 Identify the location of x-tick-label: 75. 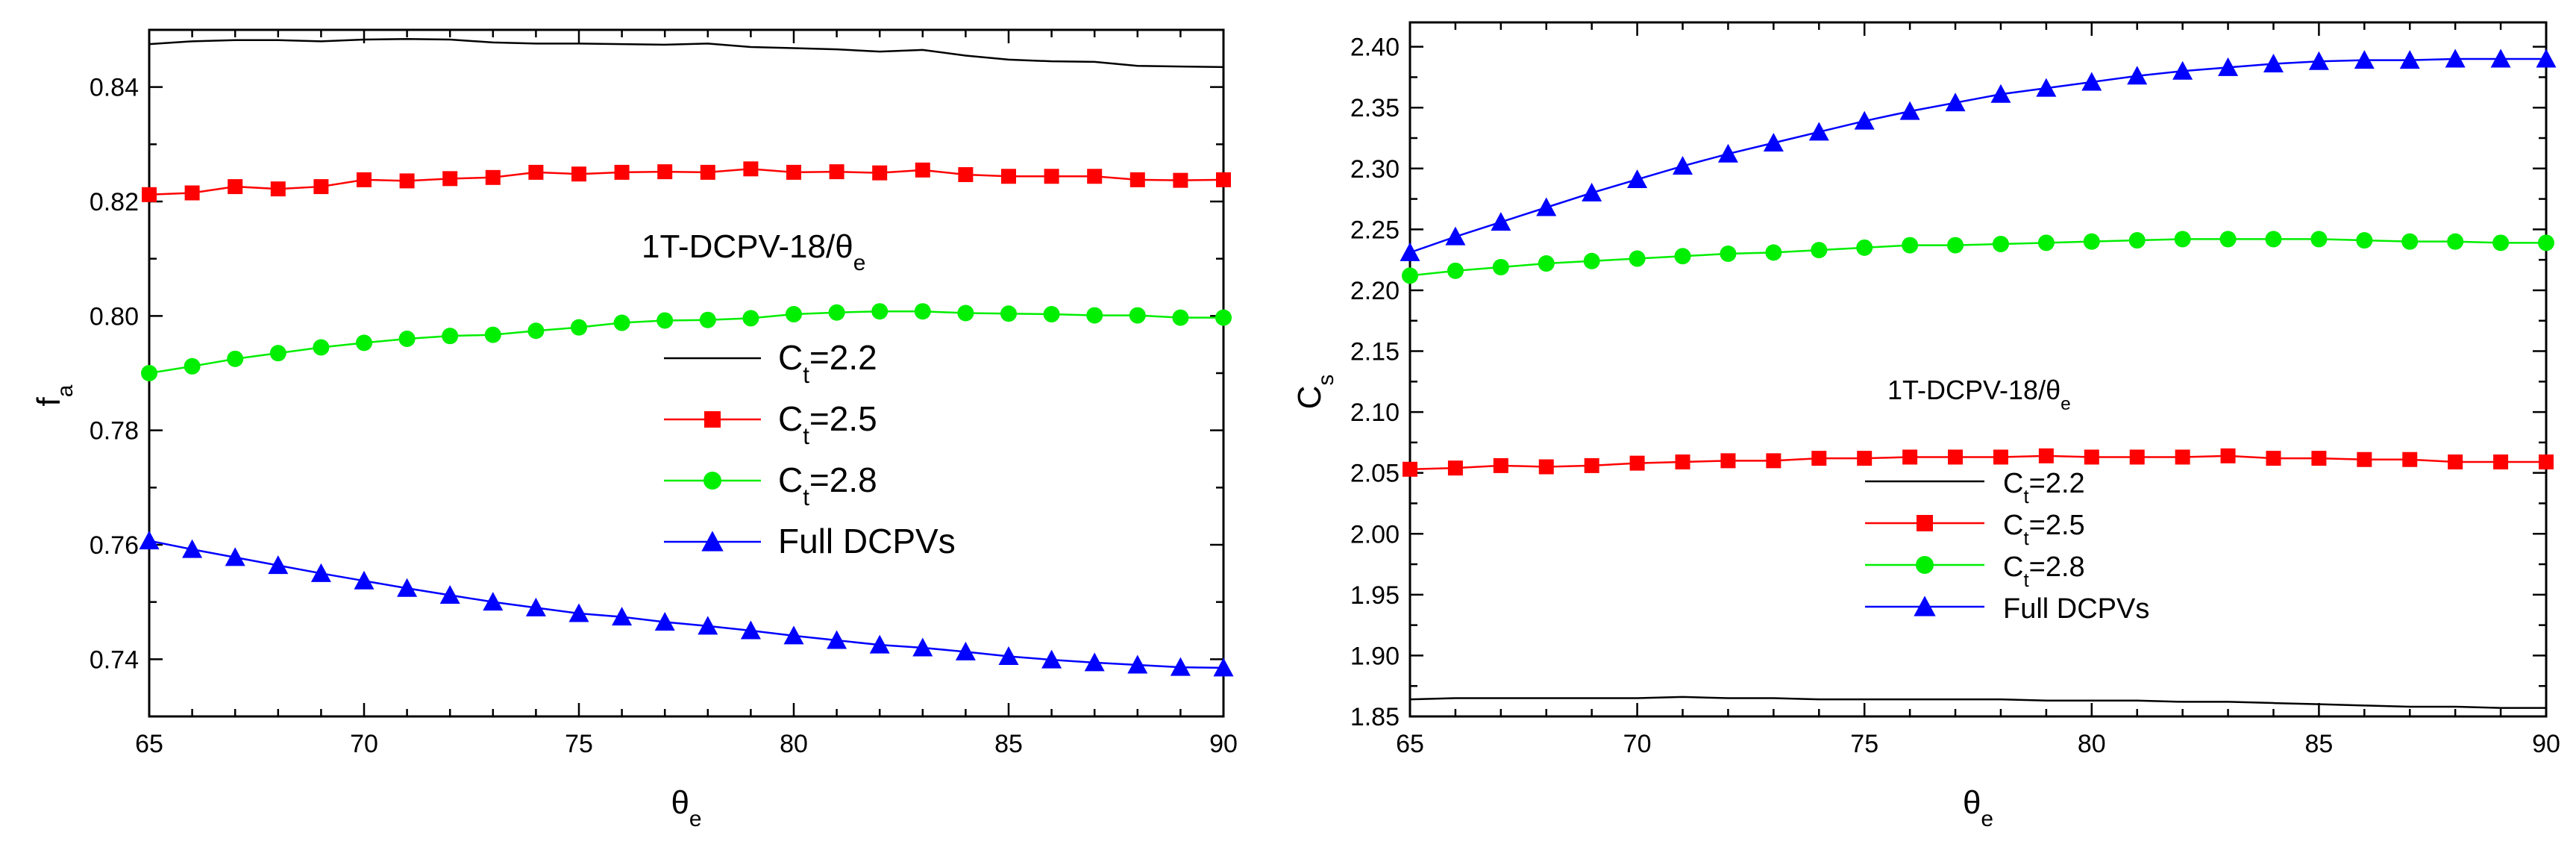
(579, 744).